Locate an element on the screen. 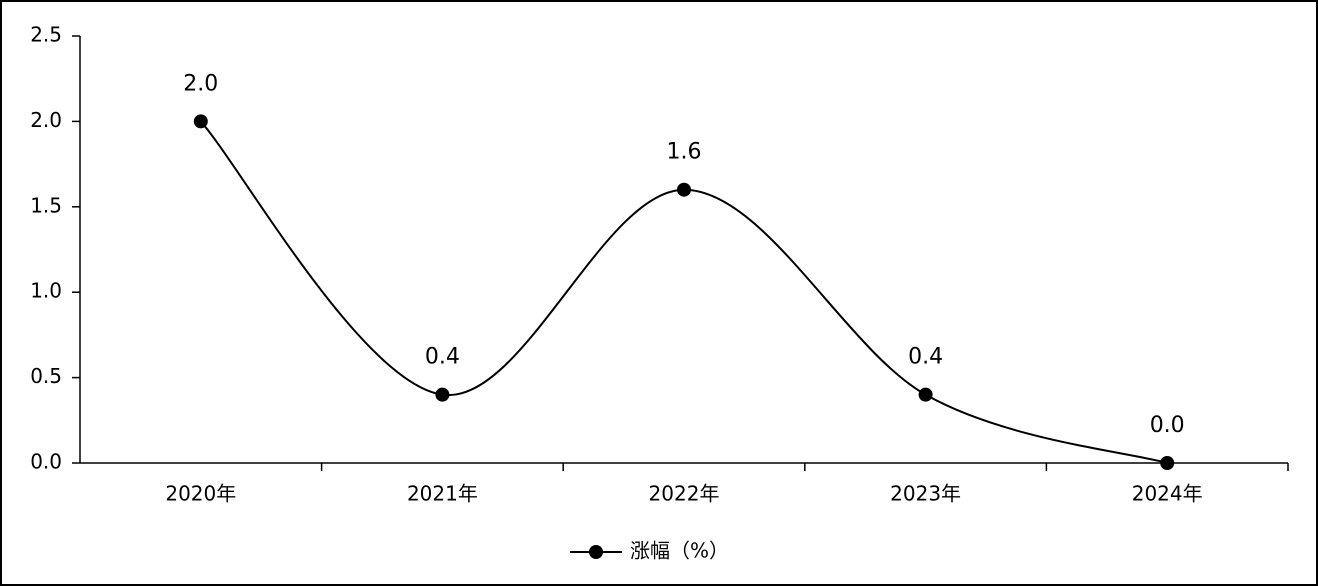 The width and height of the screenshot is (1318, 586). y-tick-label: 2.0 is located at coordinates (46, 120).